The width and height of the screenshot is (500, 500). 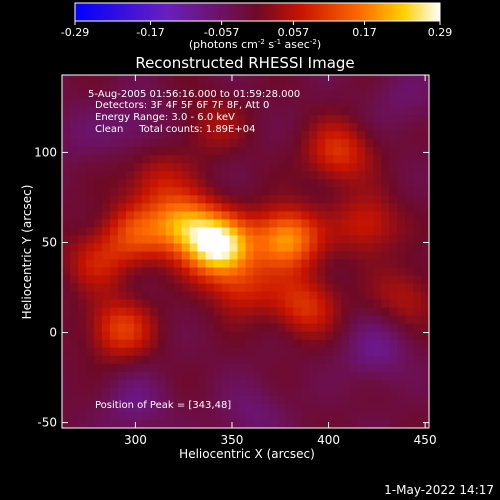 What do you see at coordinates (165, 117) in the screenshot?
I see `annotation-energy: Energy Range: 3.0 - 6.0 keV` at bounding box center [165, 117].